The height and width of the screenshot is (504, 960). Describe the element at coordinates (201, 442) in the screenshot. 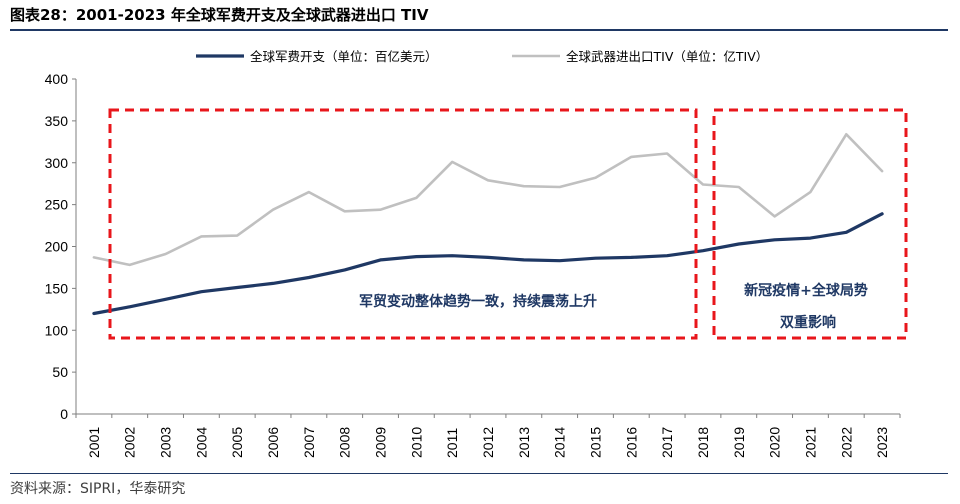

I see `x-tick-label: 2004` at that location.